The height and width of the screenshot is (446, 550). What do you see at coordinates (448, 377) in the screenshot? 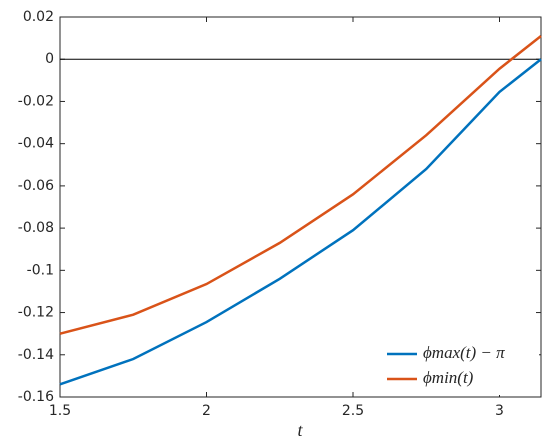
I see `legend-label: ϕmin(t)` at bounding box center [448, 377].